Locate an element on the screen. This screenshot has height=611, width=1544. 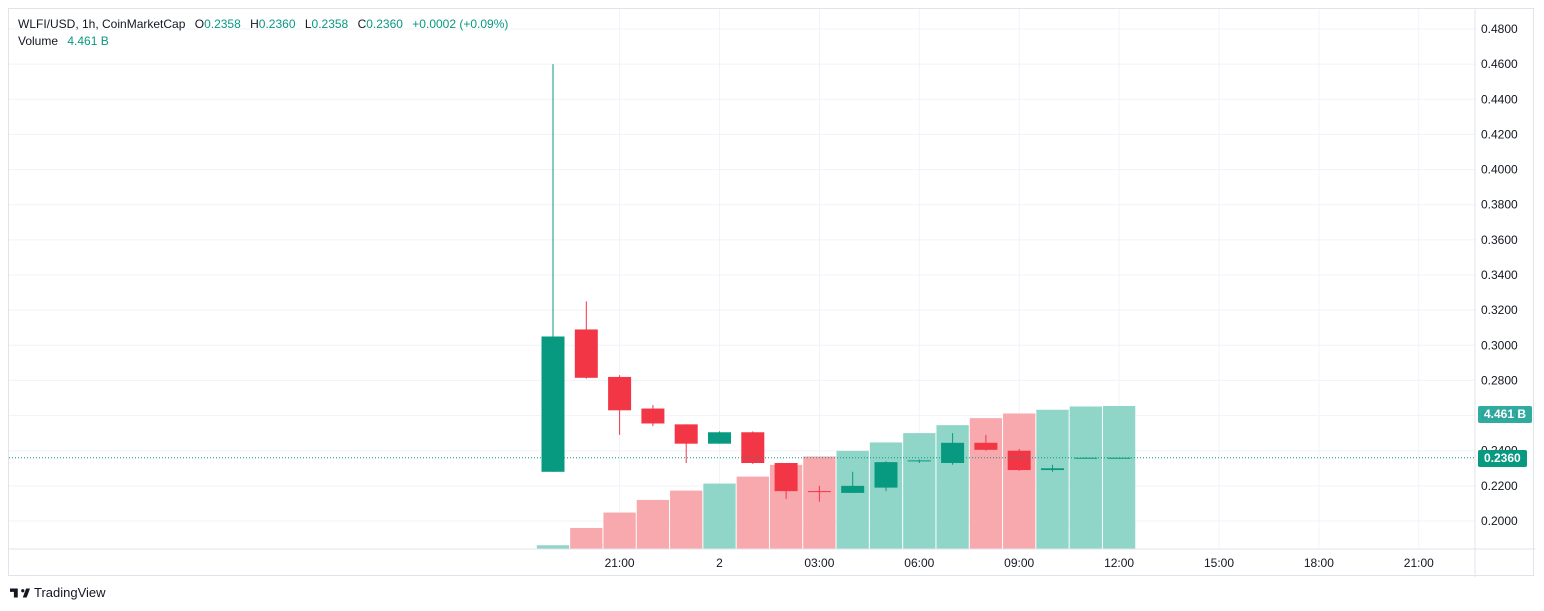
tradingview-brand-text: TradingView is located at coordinates (70, 592).